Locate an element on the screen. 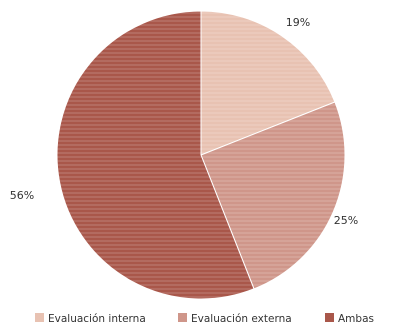 This screenshot has height=329, width=419. data-label-3: 56% is located at coordinates (22, 195).